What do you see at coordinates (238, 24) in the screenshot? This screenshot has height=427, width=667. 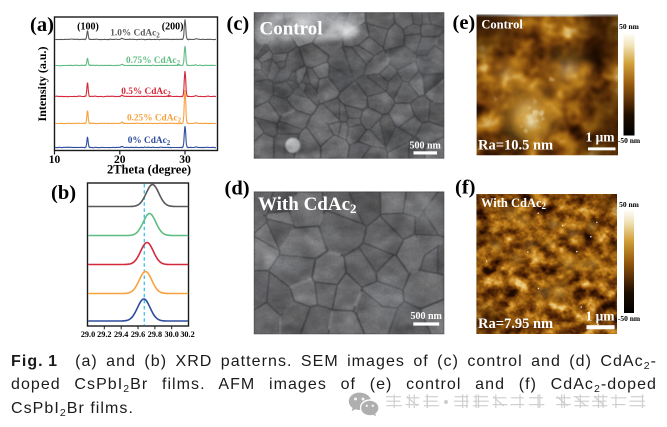 I see `svg-text: (c)` at bounding box center [238, 24].